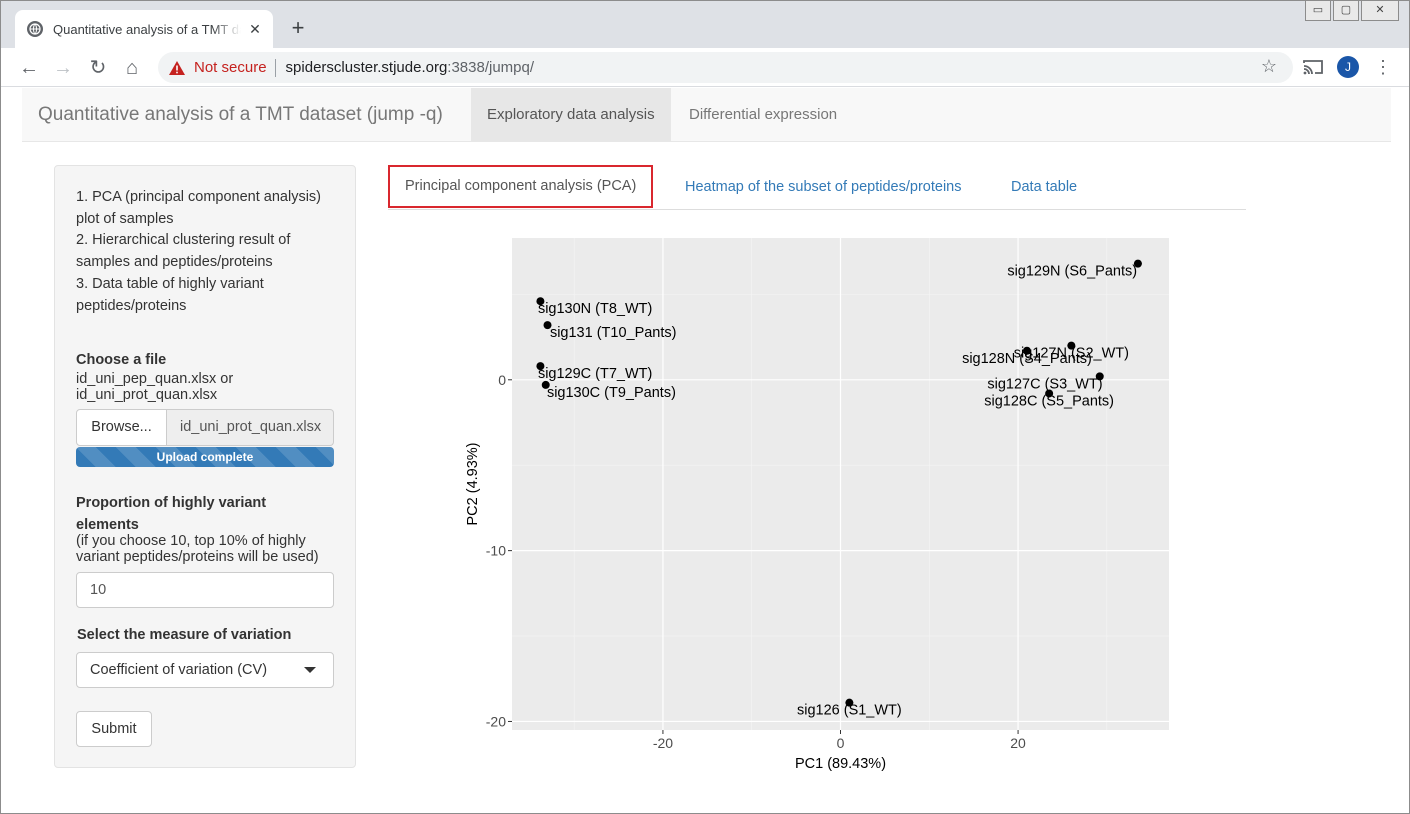 This screenshot has width=1410, height=814. I want to click on point-label: sig129C (T7_WT), so click(595, 374).